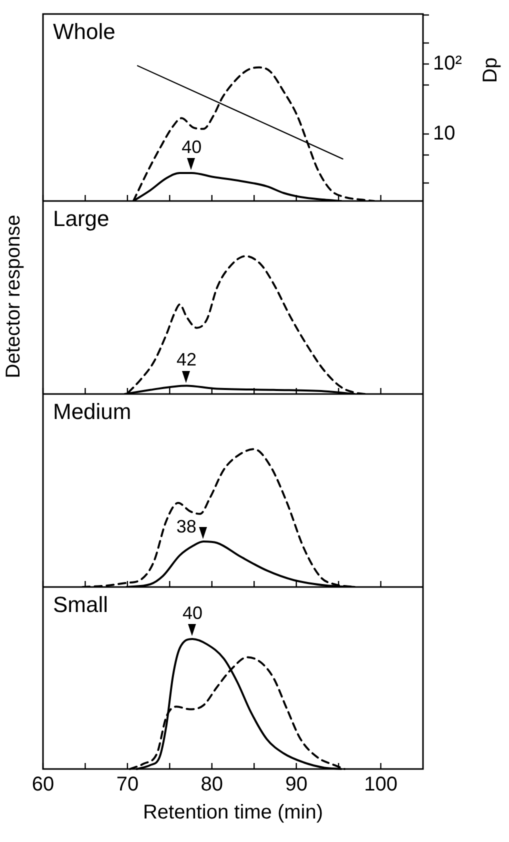 The image size is (509, 842). What do you see at coordinates (43, 785) in the screenshot?
I see `x-tick-label: 60` at bounding box center [43, 785].